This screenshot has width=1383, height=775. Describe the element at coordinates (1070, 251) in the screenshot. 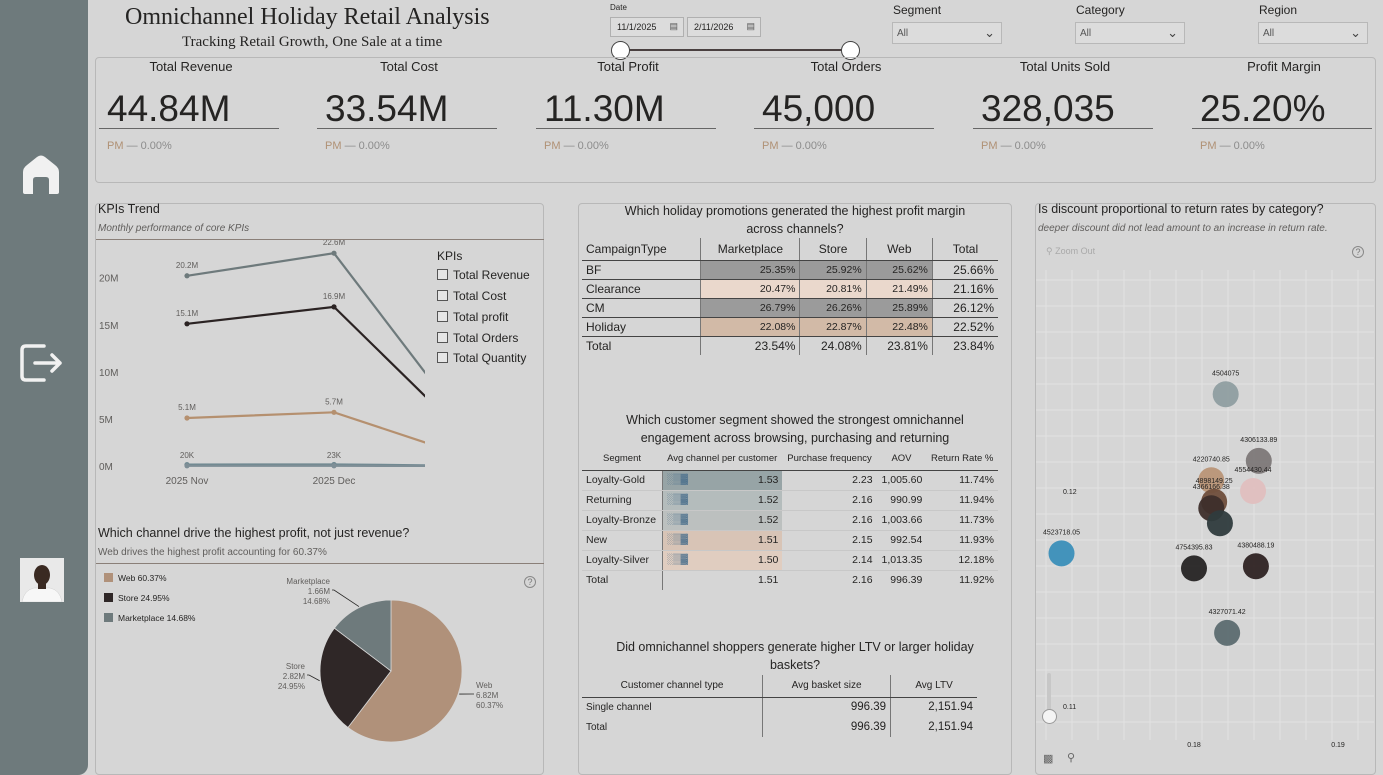

I see `zoom-out-button: ⚲ Zoom Out` at that location.